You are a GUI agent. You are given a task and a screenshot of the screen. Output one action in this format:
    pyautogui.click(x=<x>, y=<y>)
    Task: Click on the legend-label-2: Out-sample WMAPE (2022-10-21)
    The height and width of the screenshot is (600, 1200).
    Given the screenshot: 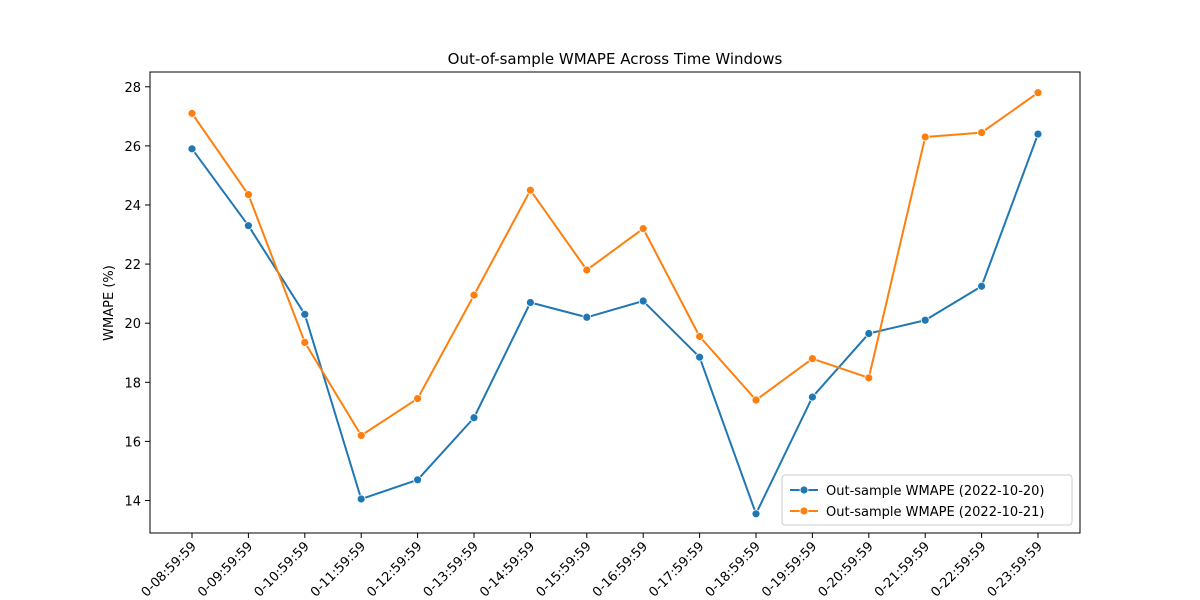 What is the action you would take?
    pyautogui.click(x=935, y=512)
    